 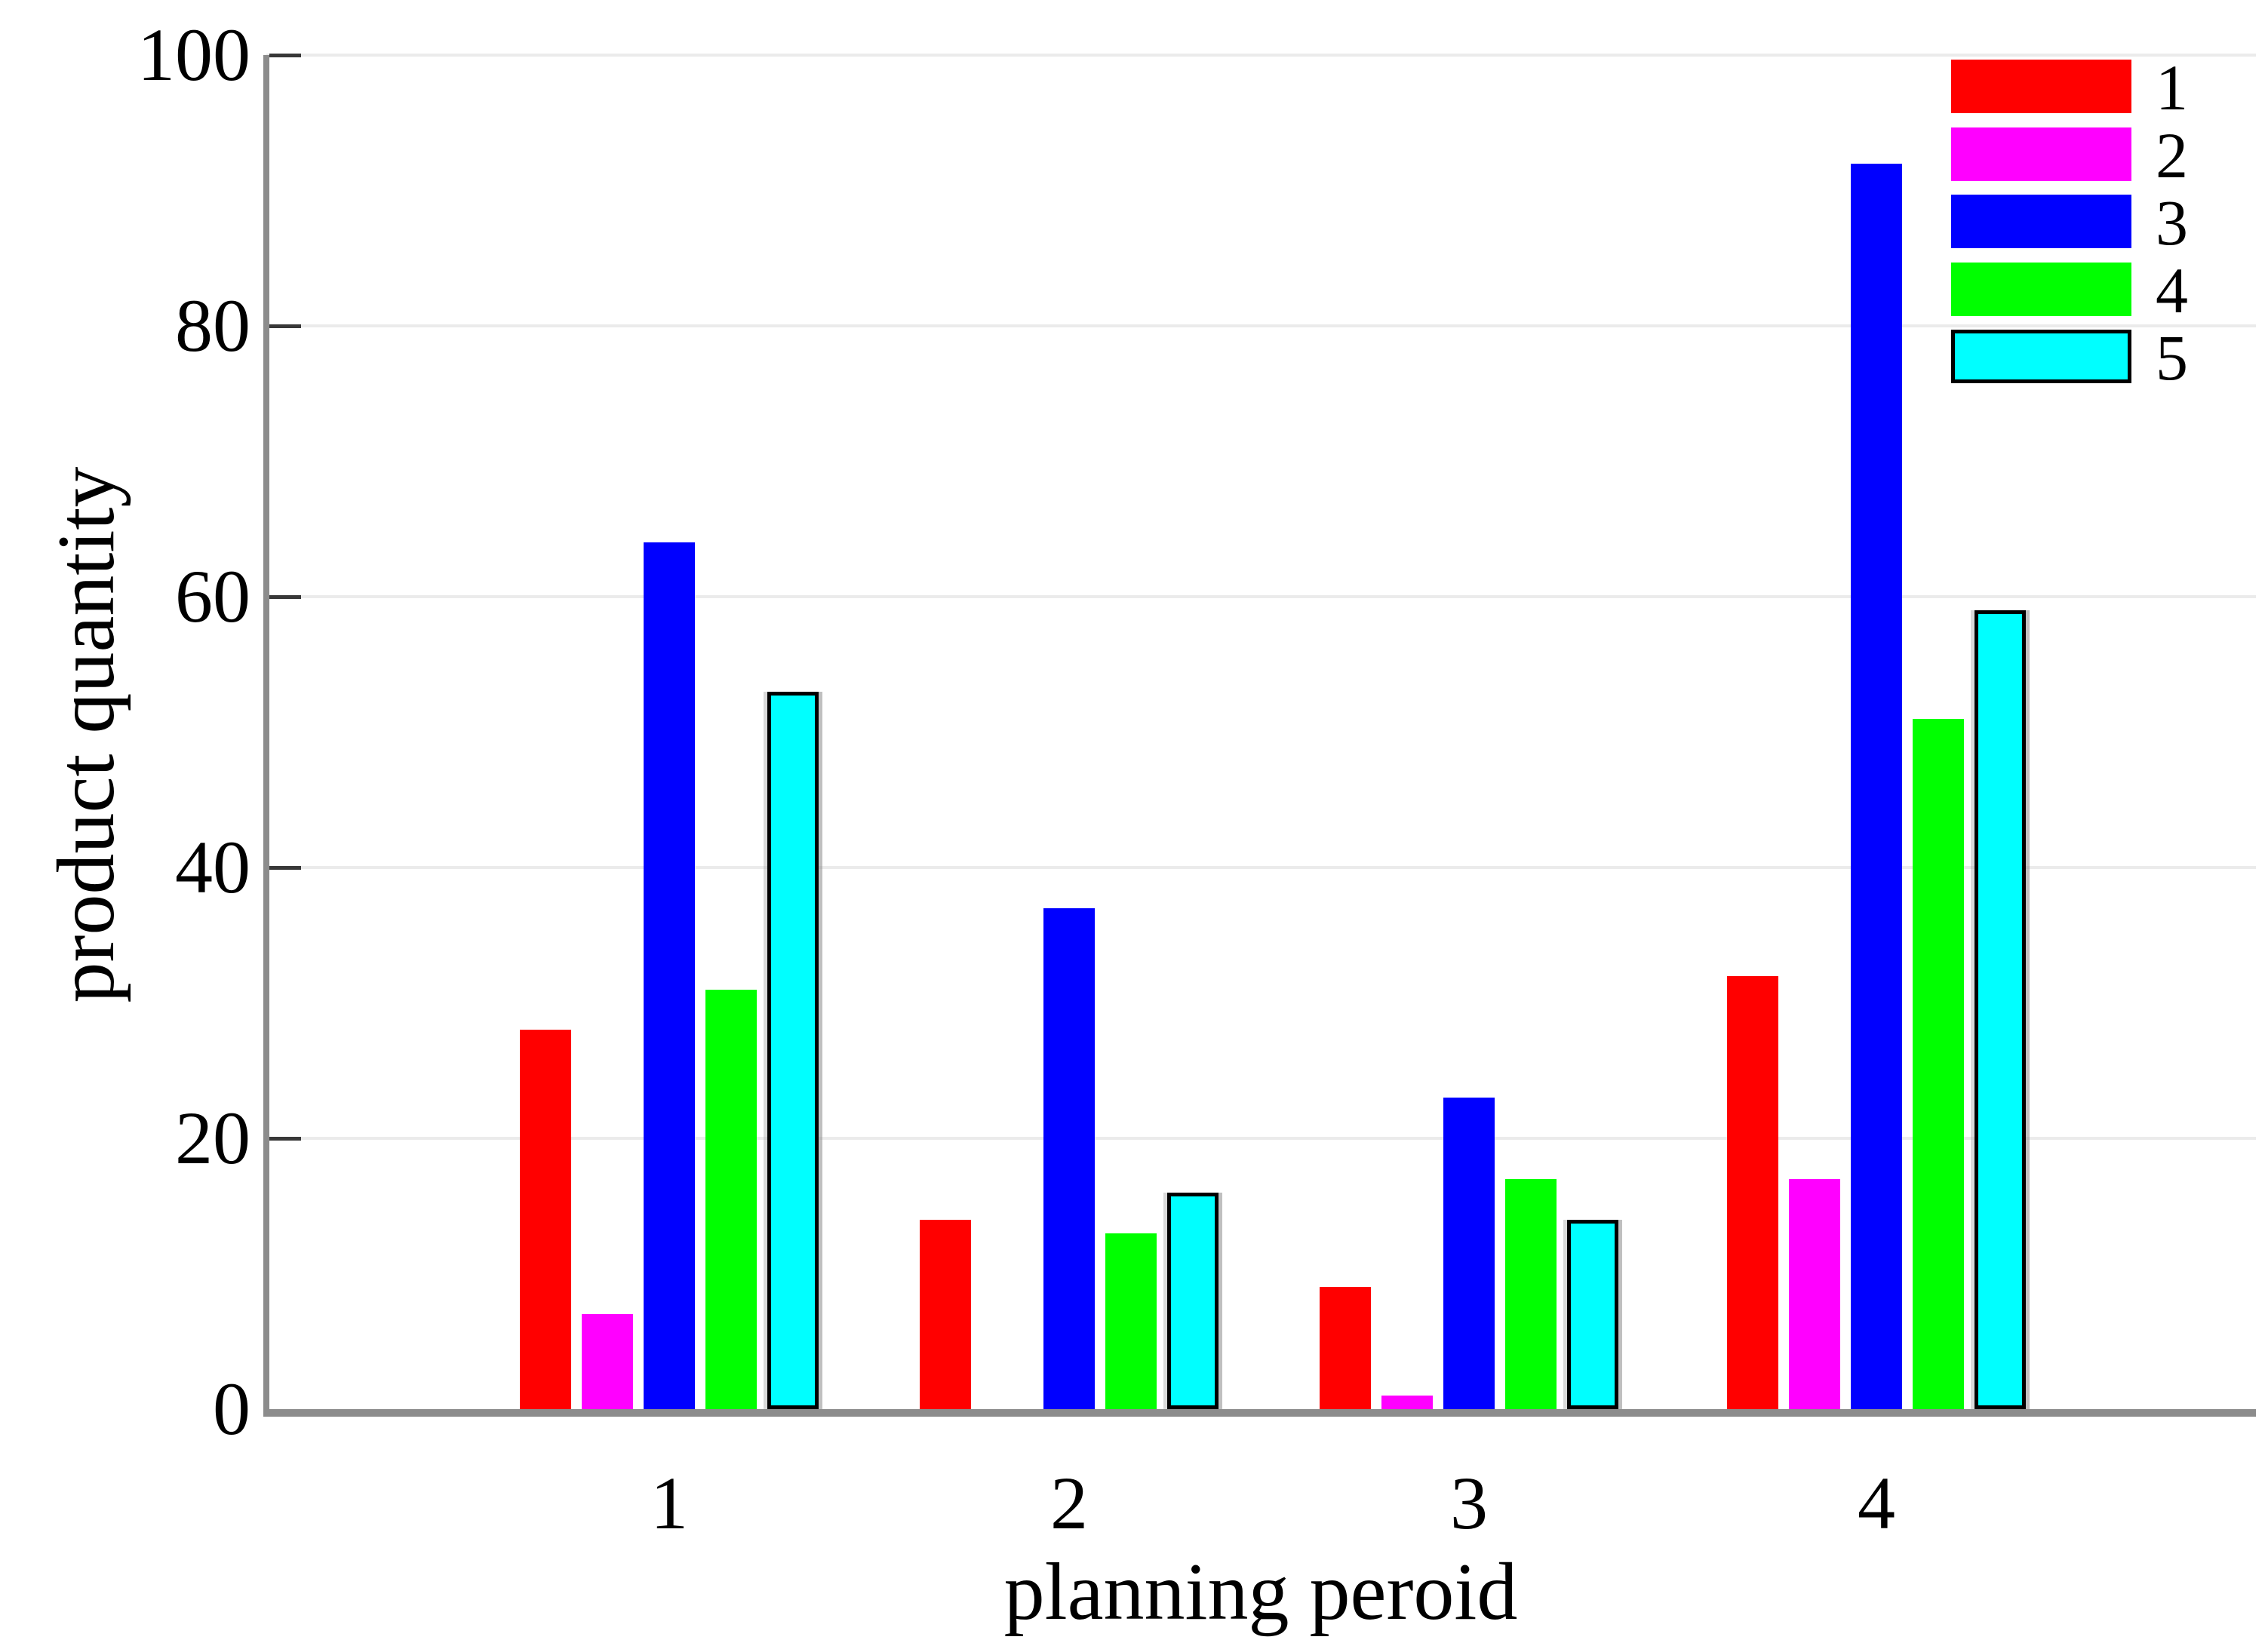 I want to click on bar-series1-period4, so click(x=1752, y=1192).